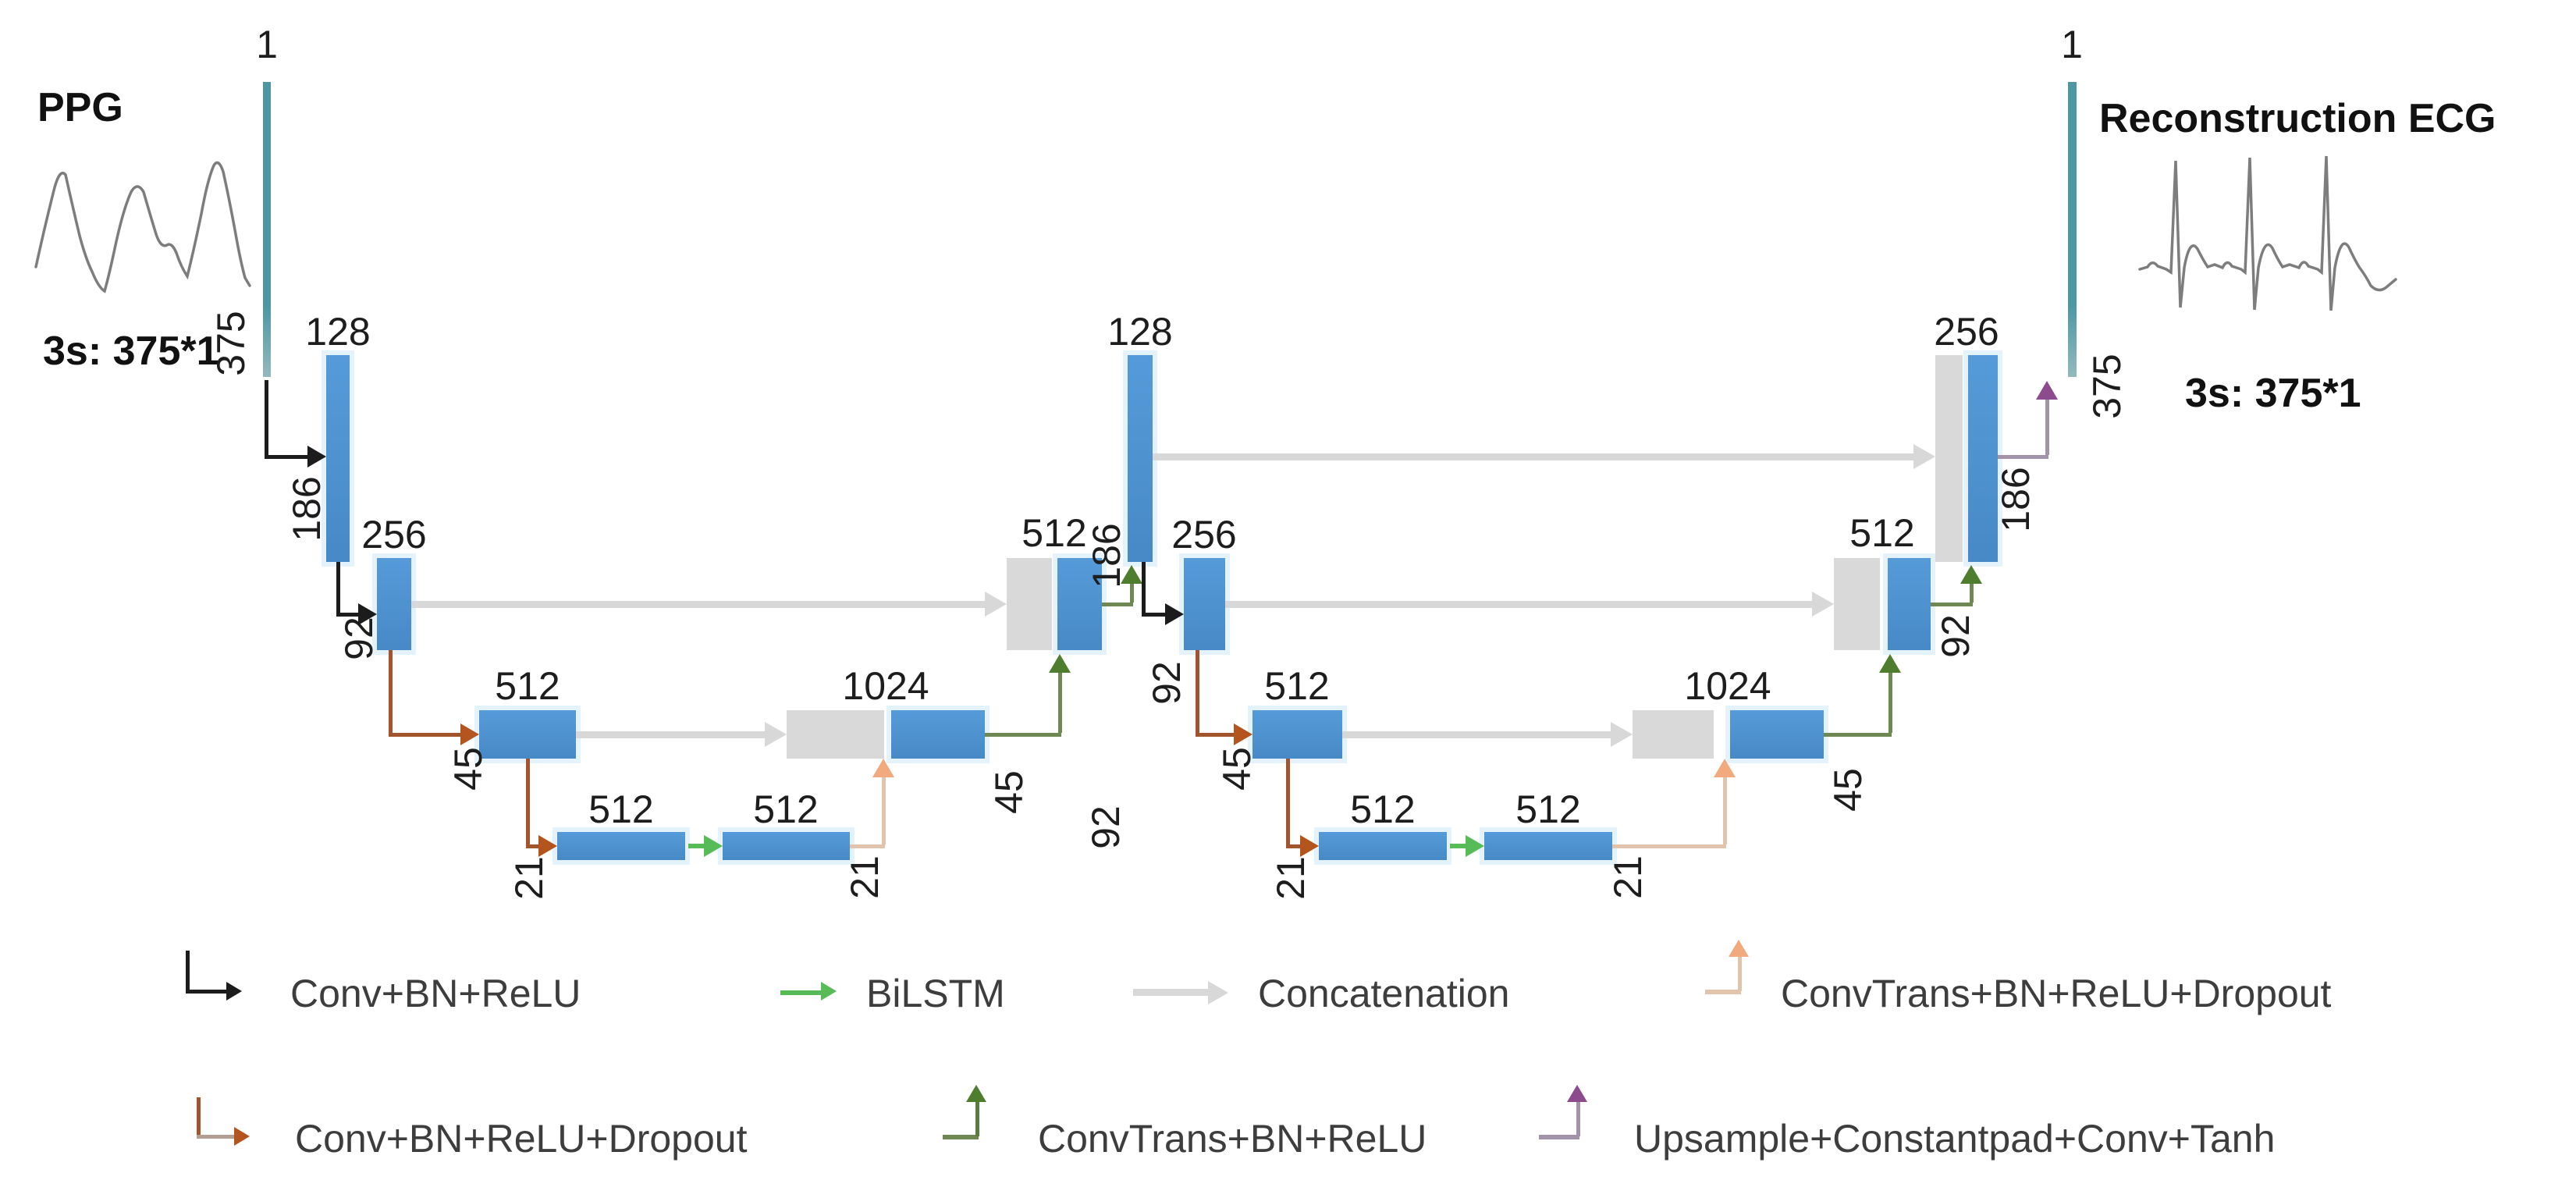 This screenshot has height=1198, width=2576. I want to click on sequence-length-label: 375, so click(231, 343).